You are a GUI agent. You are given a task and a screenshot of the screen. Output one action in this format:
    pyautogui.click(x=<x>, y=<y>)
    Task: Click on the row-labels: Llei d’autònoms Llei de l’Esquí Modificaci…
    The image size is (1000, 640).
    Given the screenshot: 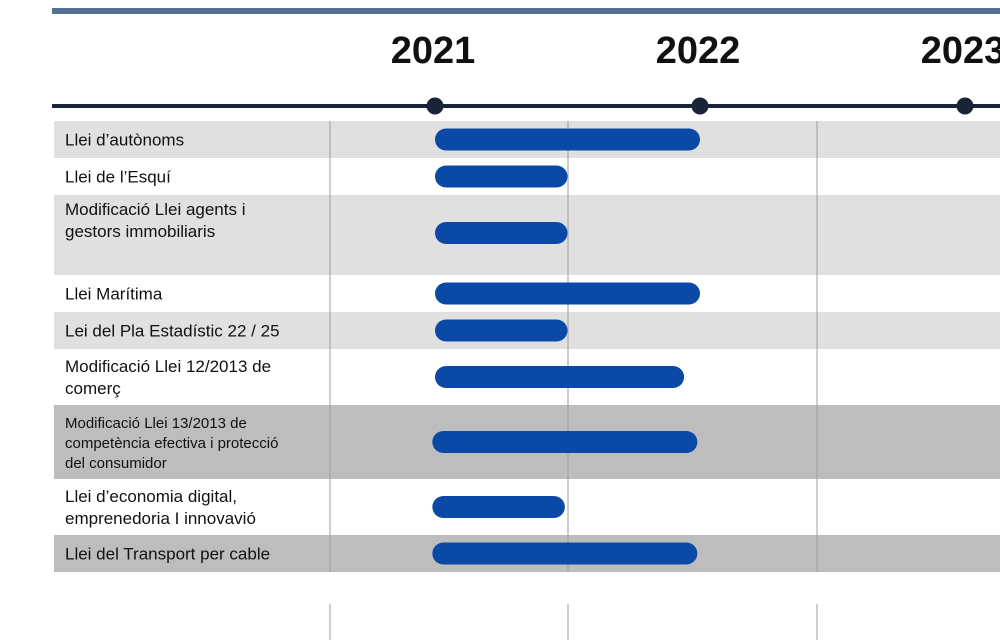 What is the action you would take?
    pyautogui.click(x=172, y=347)
    